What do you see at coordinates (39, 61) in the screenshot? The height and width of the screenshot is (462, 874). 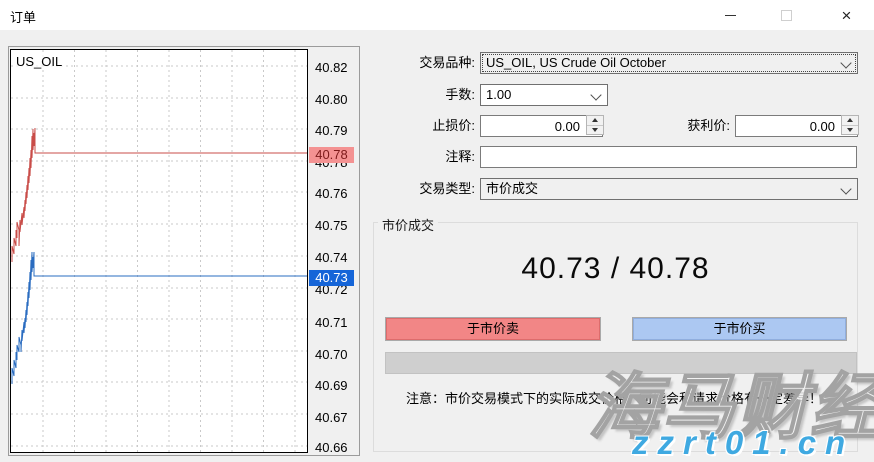 I see `chart-symbol-label: US_OIL` at bounding box center [39, 61].